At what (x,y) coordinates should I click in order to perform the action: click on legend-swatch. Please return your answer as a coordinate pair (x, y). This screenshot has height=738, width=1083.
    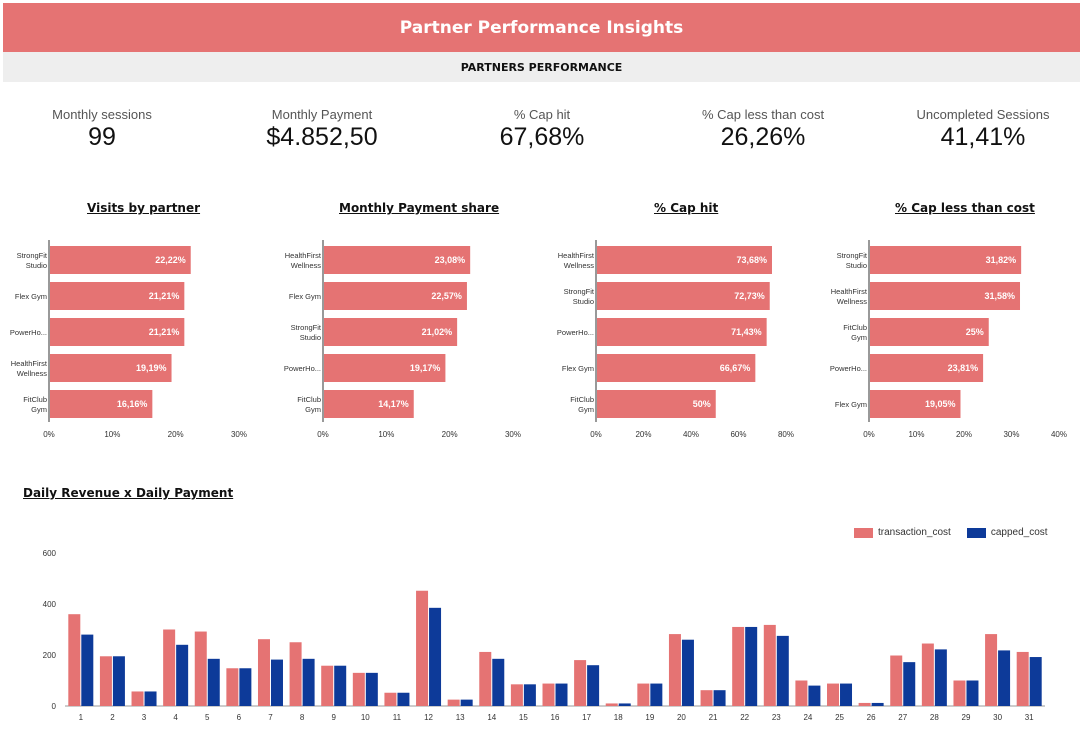
    Looking at the image, I should click on (863, 532).